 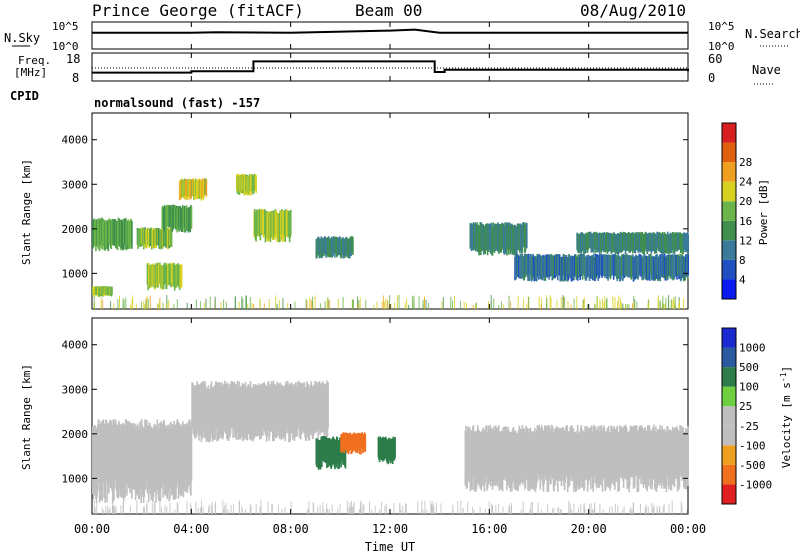 I want to click on velocity-colorbar-label-close: ], so click(x=786, y=369).